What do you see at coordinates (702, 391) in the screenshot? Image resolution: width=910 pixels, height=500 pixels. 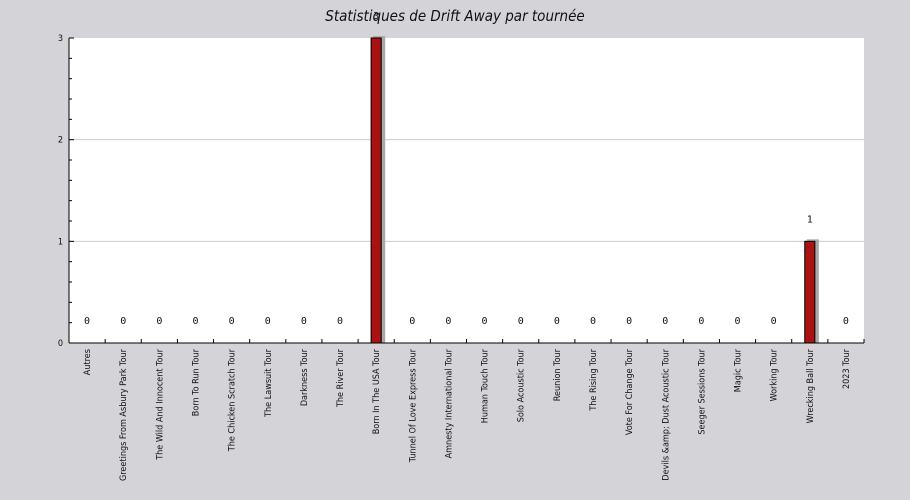 I see `x-tick-label: Seeger Sessions Tour` at bounding box center [702, 391].